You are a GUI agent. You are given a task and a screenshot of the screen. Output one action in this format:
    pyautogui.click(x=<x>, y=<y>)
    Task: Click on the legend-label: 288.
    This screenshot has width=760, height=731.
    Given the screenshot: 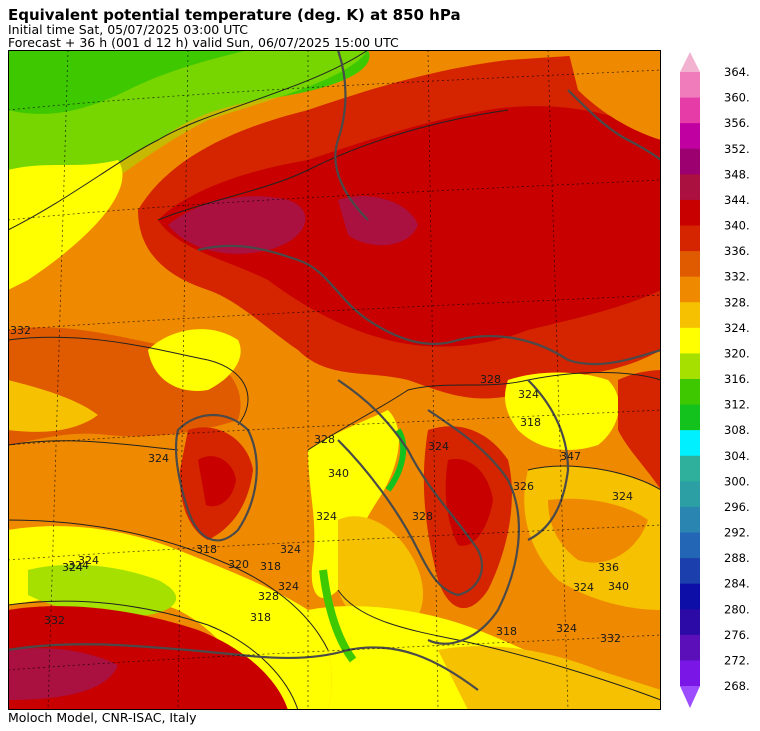 What is the action you would take?
    pyautogui.click(x=737, y=558)
    